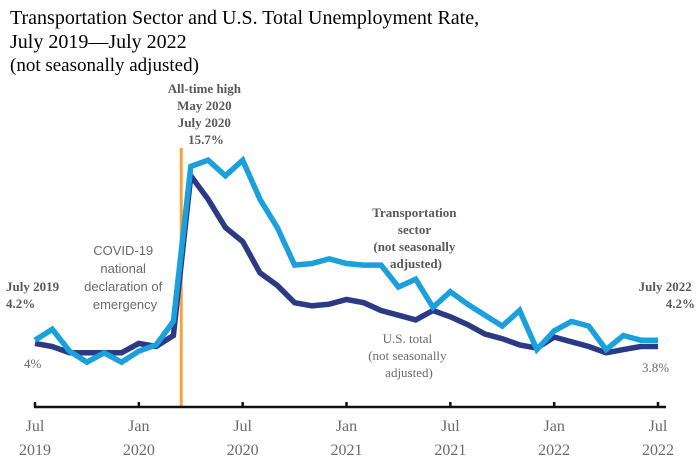  What do you see at coordinates (204, 122) in the screenshot?
I see `peak-annotation-line: July 2020` at bounding box center [204, 122].